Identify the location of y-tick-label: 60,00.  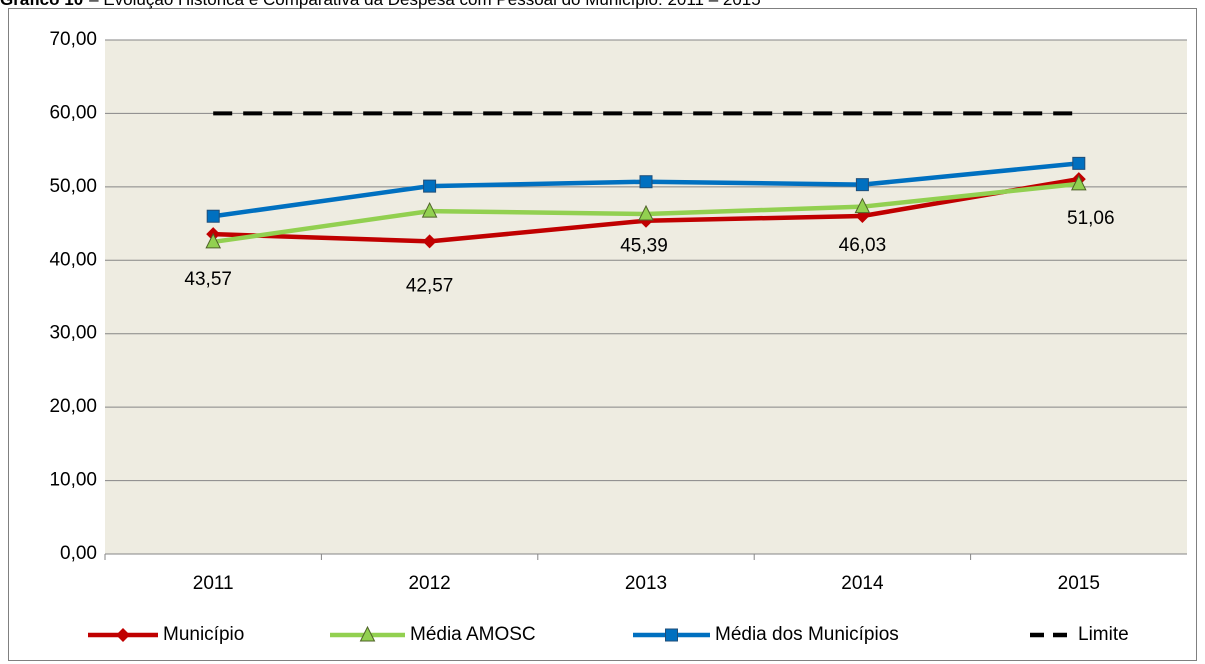
(73, 112).